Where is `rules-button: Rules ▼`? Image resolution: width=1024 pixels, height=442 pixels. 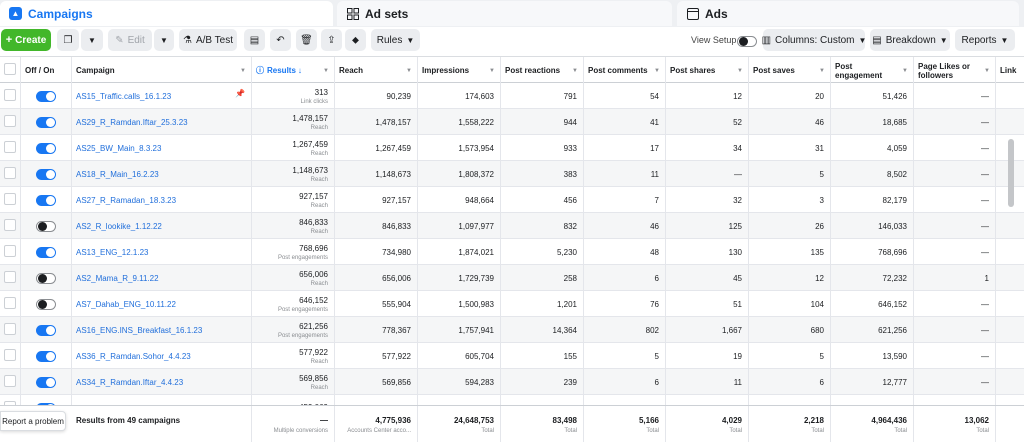
rules-button: Rules ▼ is located at coordinates (395, 40).